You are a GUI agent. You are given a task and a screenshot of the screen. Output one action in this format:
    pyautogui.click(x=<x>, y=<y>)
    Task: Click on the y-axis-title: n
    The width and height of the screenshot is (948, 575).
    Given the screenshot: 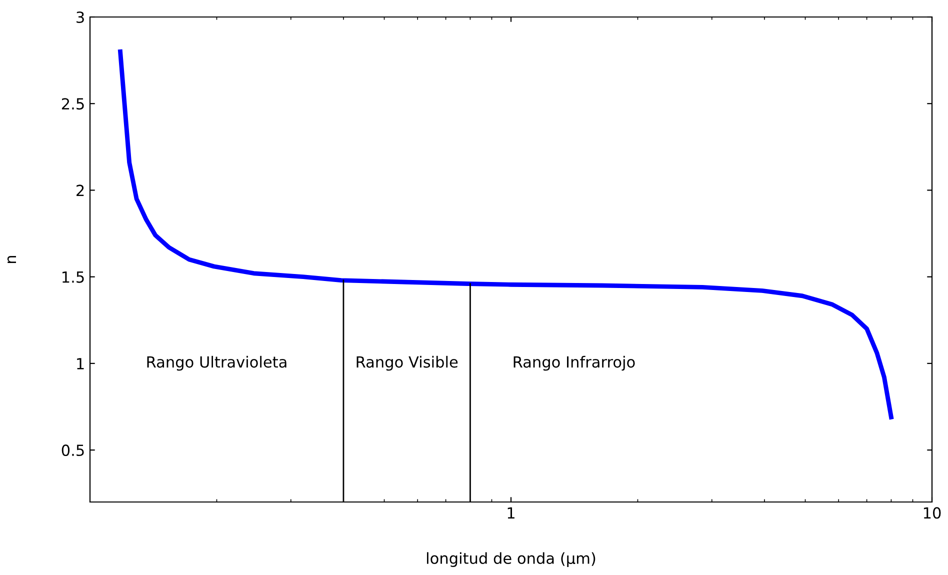 What is the action you would take?
    pyautogui.click(x=11, y=259)
    